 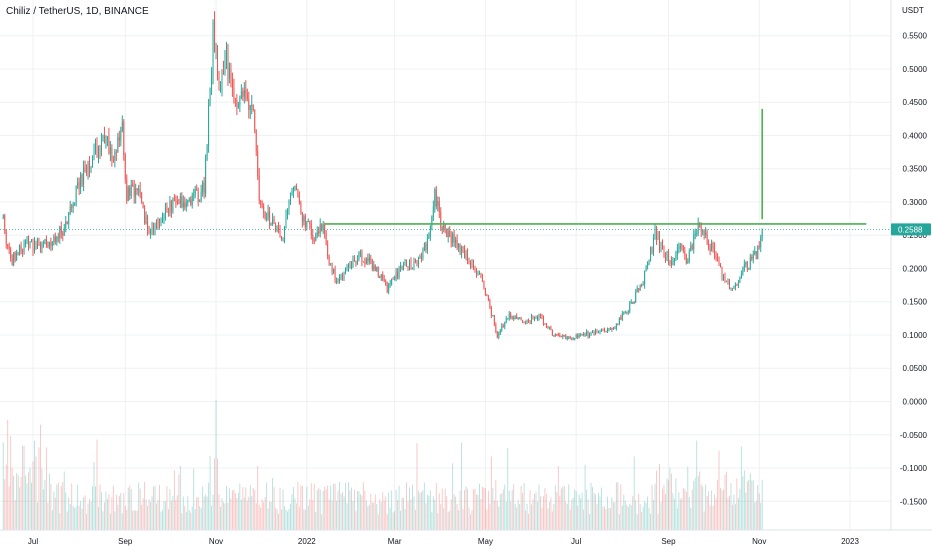 What do you see at coordinates (915, 169) in the screenshot?
I see `price-tick-label: 0.3500` at bounding box center [915, 169].